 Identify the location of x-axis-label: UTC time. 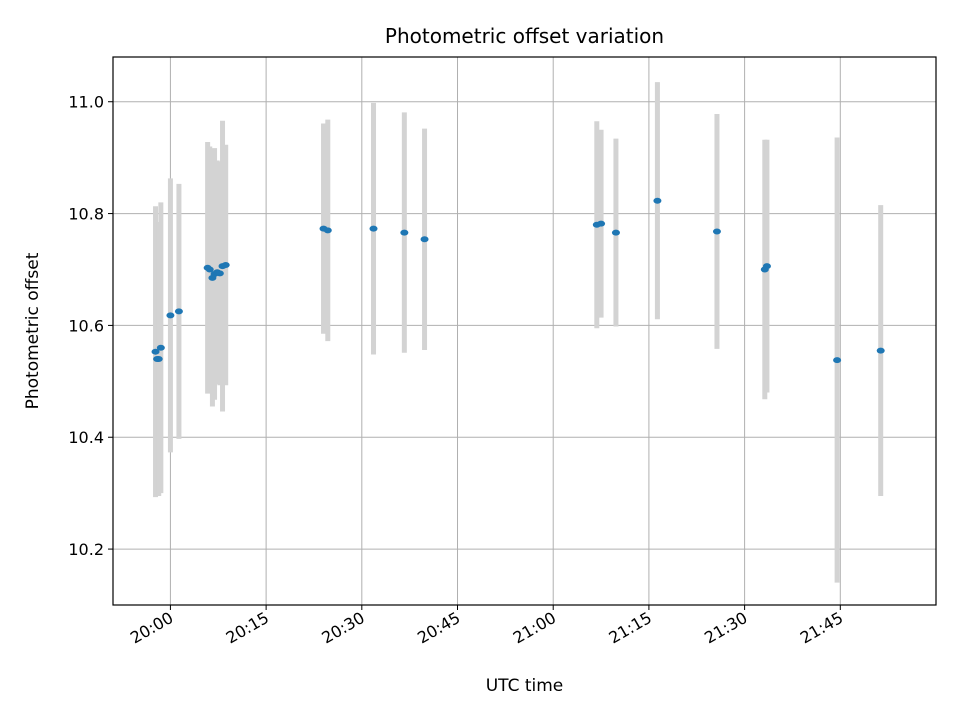
(525, 686).